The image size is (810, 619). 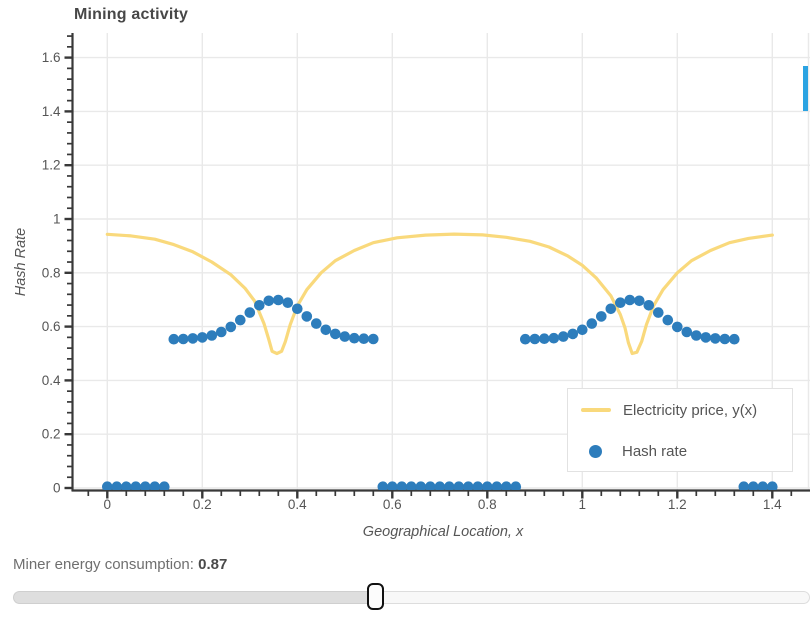 What do you see at coordinates (443, 532) in the screenshot?
I see `x-axis-title: Geographical Location, x` at bounding box center [443, 532].